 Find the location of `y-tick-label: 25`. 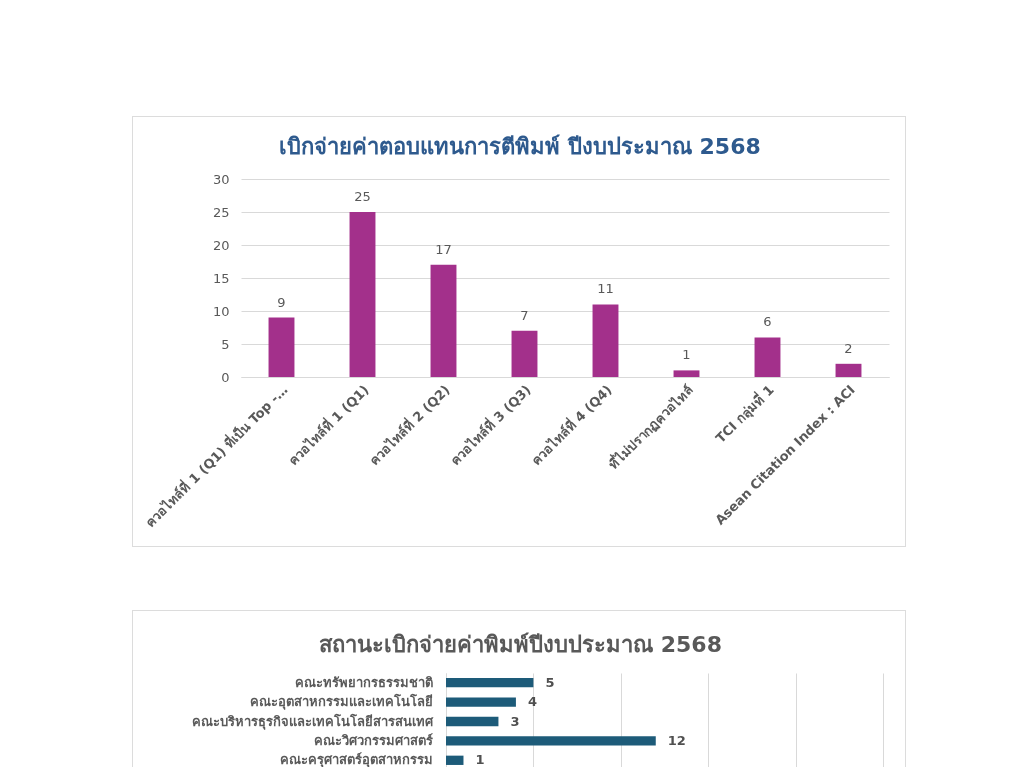

y-tick-label: 25 is located at coordinates (221, 212).